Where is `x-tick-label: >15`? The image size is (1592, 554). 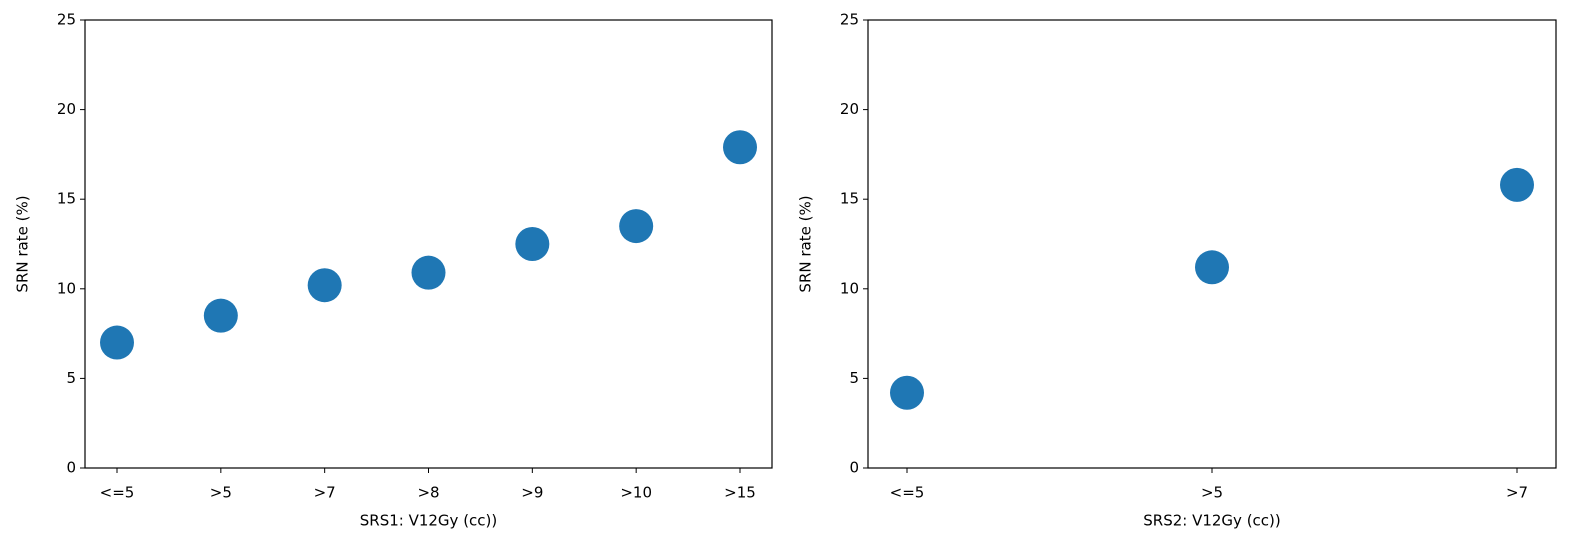 x-tick-label: >15 is located at coordinates (740, 493).